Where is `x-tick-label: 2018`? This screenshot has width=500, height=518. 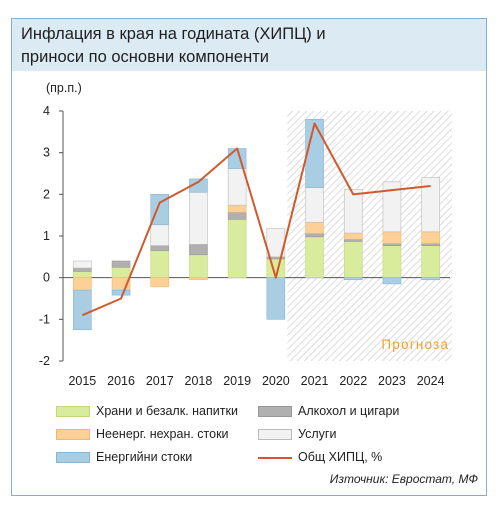 x-tick-label: 2018 is located at coordinates (199, 381).